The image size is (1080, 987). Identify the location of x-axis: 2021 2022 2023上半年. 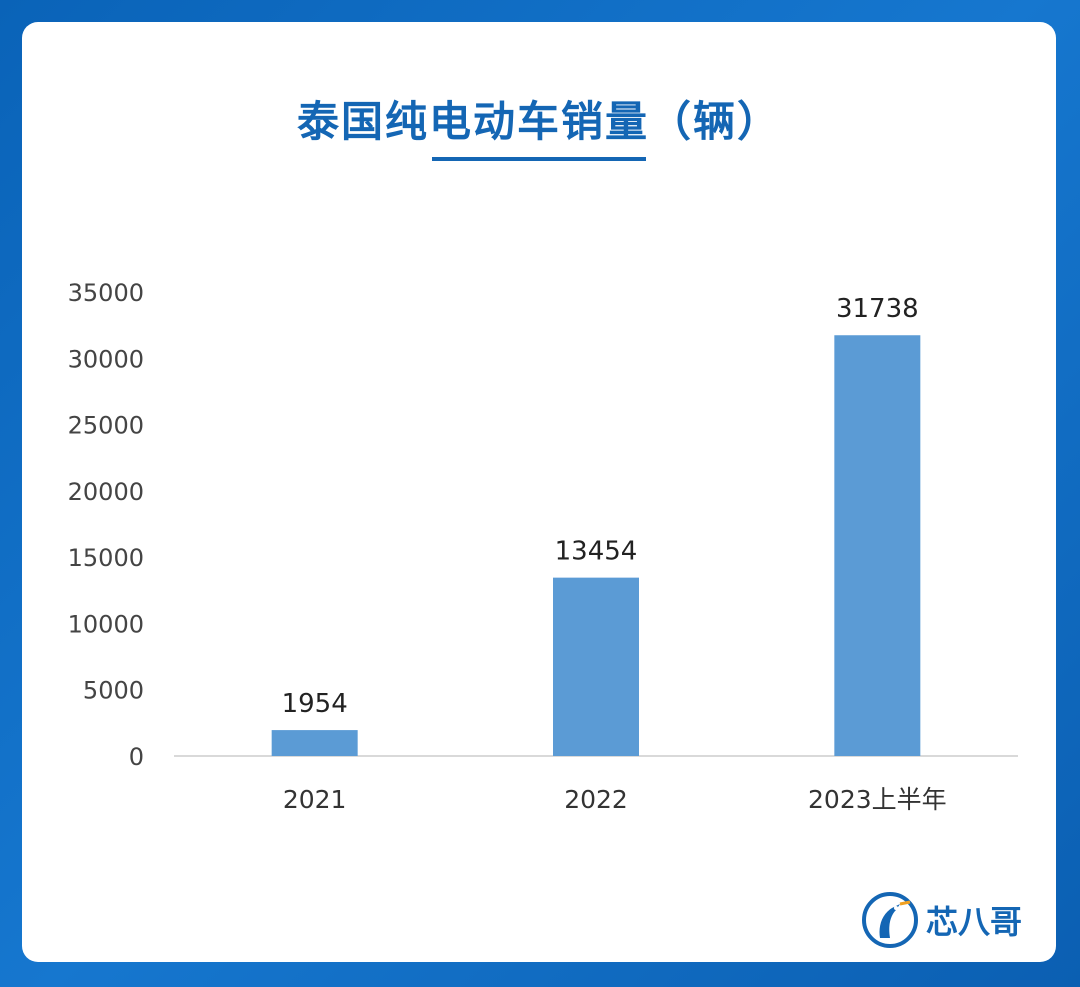
(615, 799).